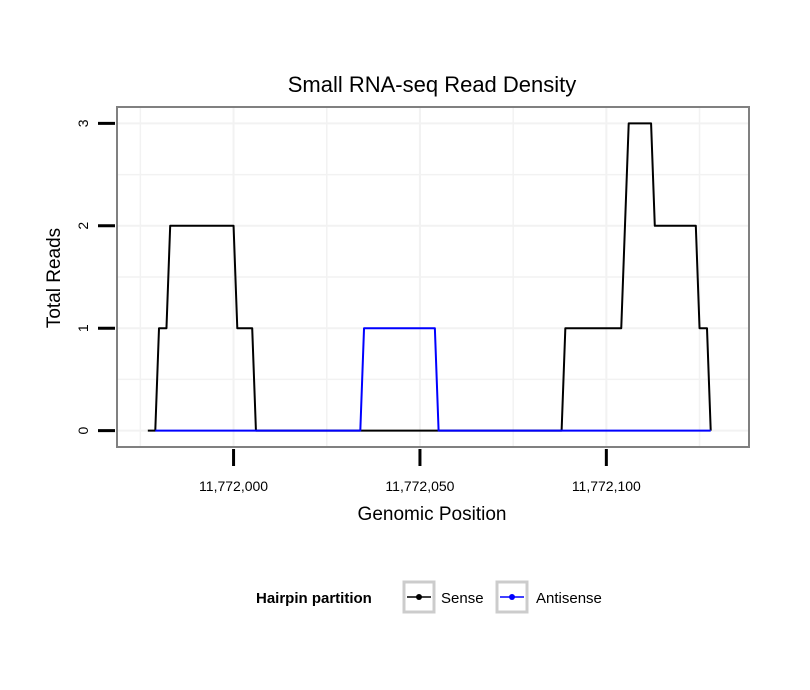 Image resolution: width=810 pixels, height=690 pixels. Describe the element at coordinates (233, 486) in the screenshot. I see `x-tick-label: 11,772,000` at that location.